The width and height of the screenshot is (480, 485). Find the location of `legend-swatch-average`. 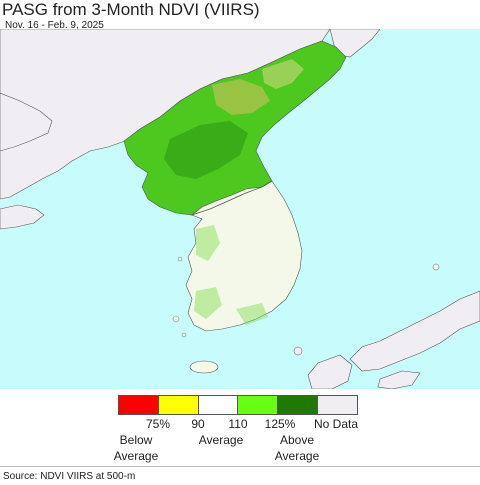

legend-swatch-average is located at coordinates (218, 405).